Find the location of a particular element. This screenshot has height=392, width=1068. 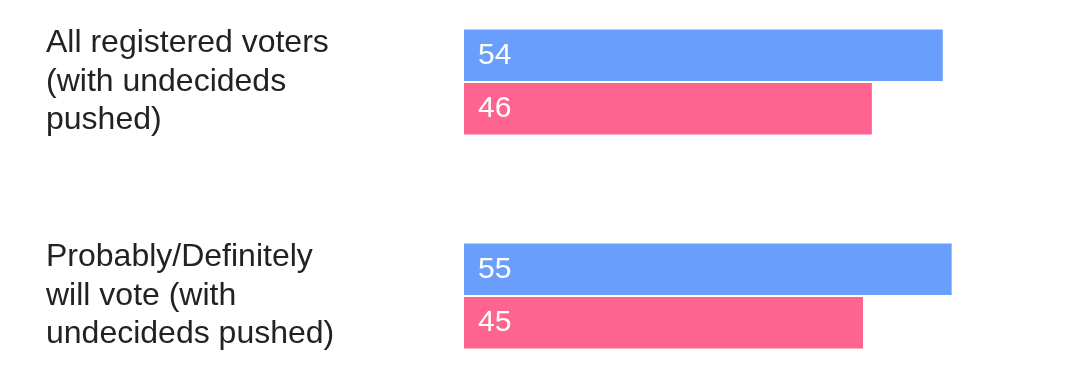

y-tick-label: All registered voters (with undecideds pushed) is located at coordinates (187, 80).